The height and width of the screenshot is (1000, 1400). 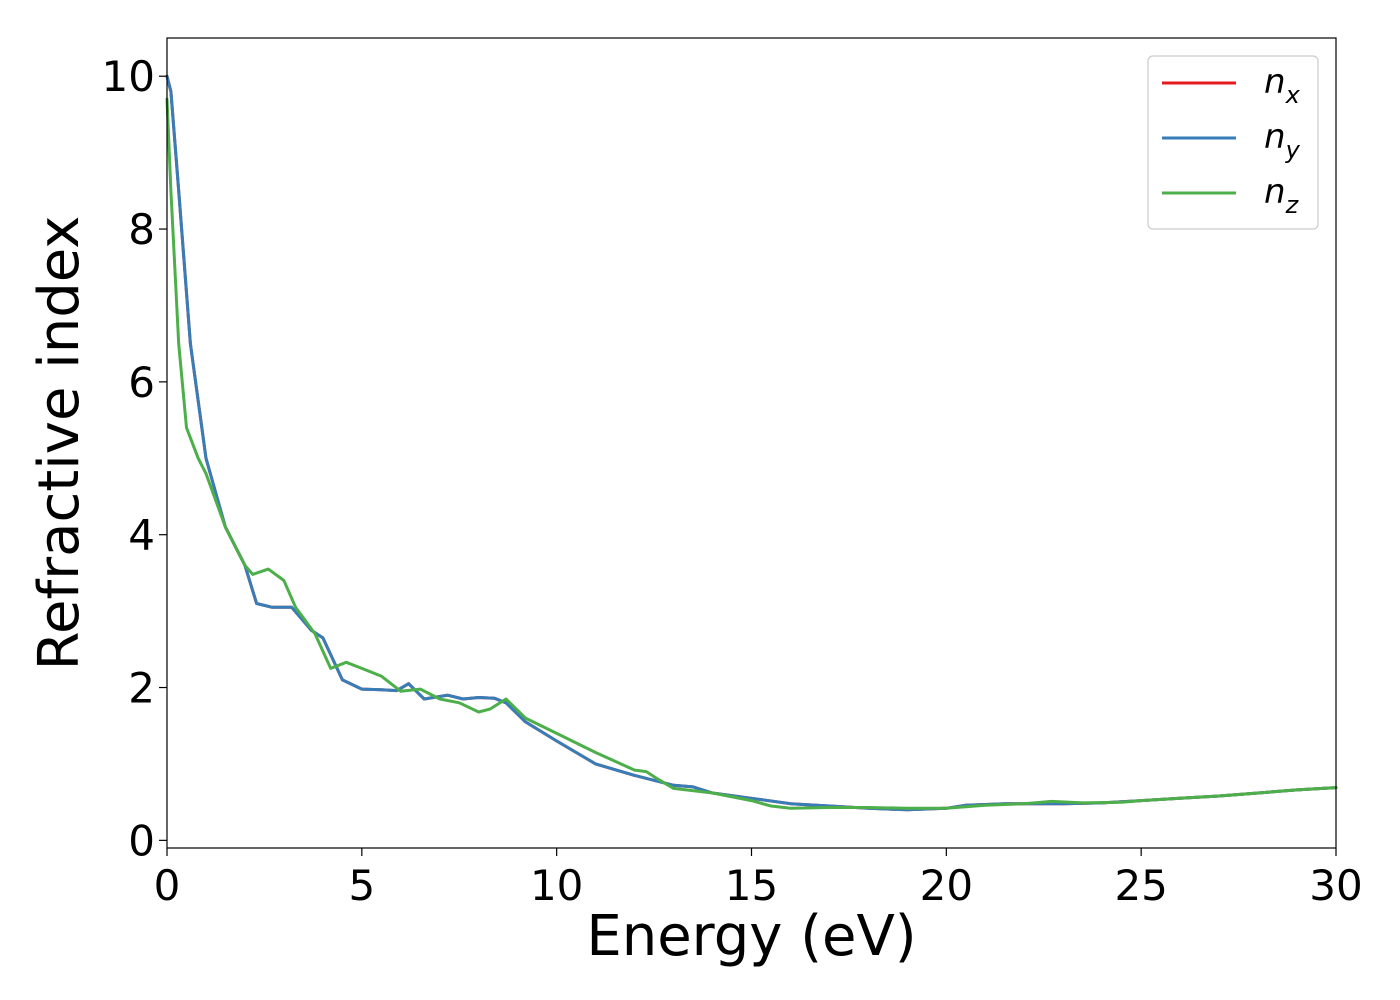 What do you see at coordinates (141, 840) in the screenshot?
I see `y-tick-label: 0` at bounding box center [141, 840].